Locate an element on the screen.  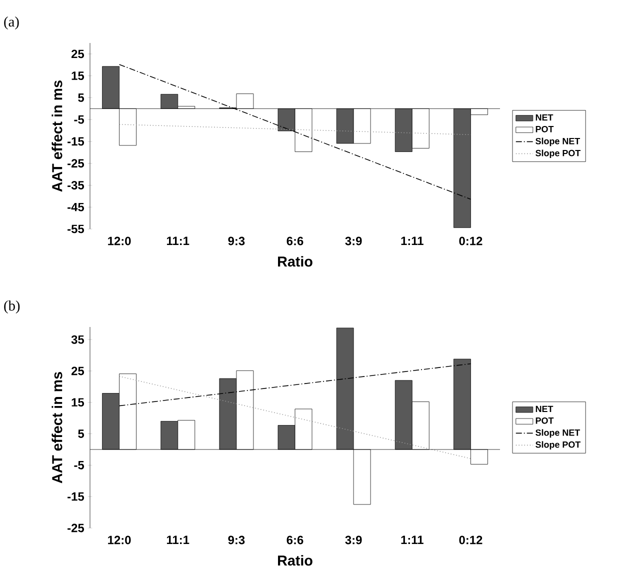
chart-title: (a) is located at coordinates (11, 23).